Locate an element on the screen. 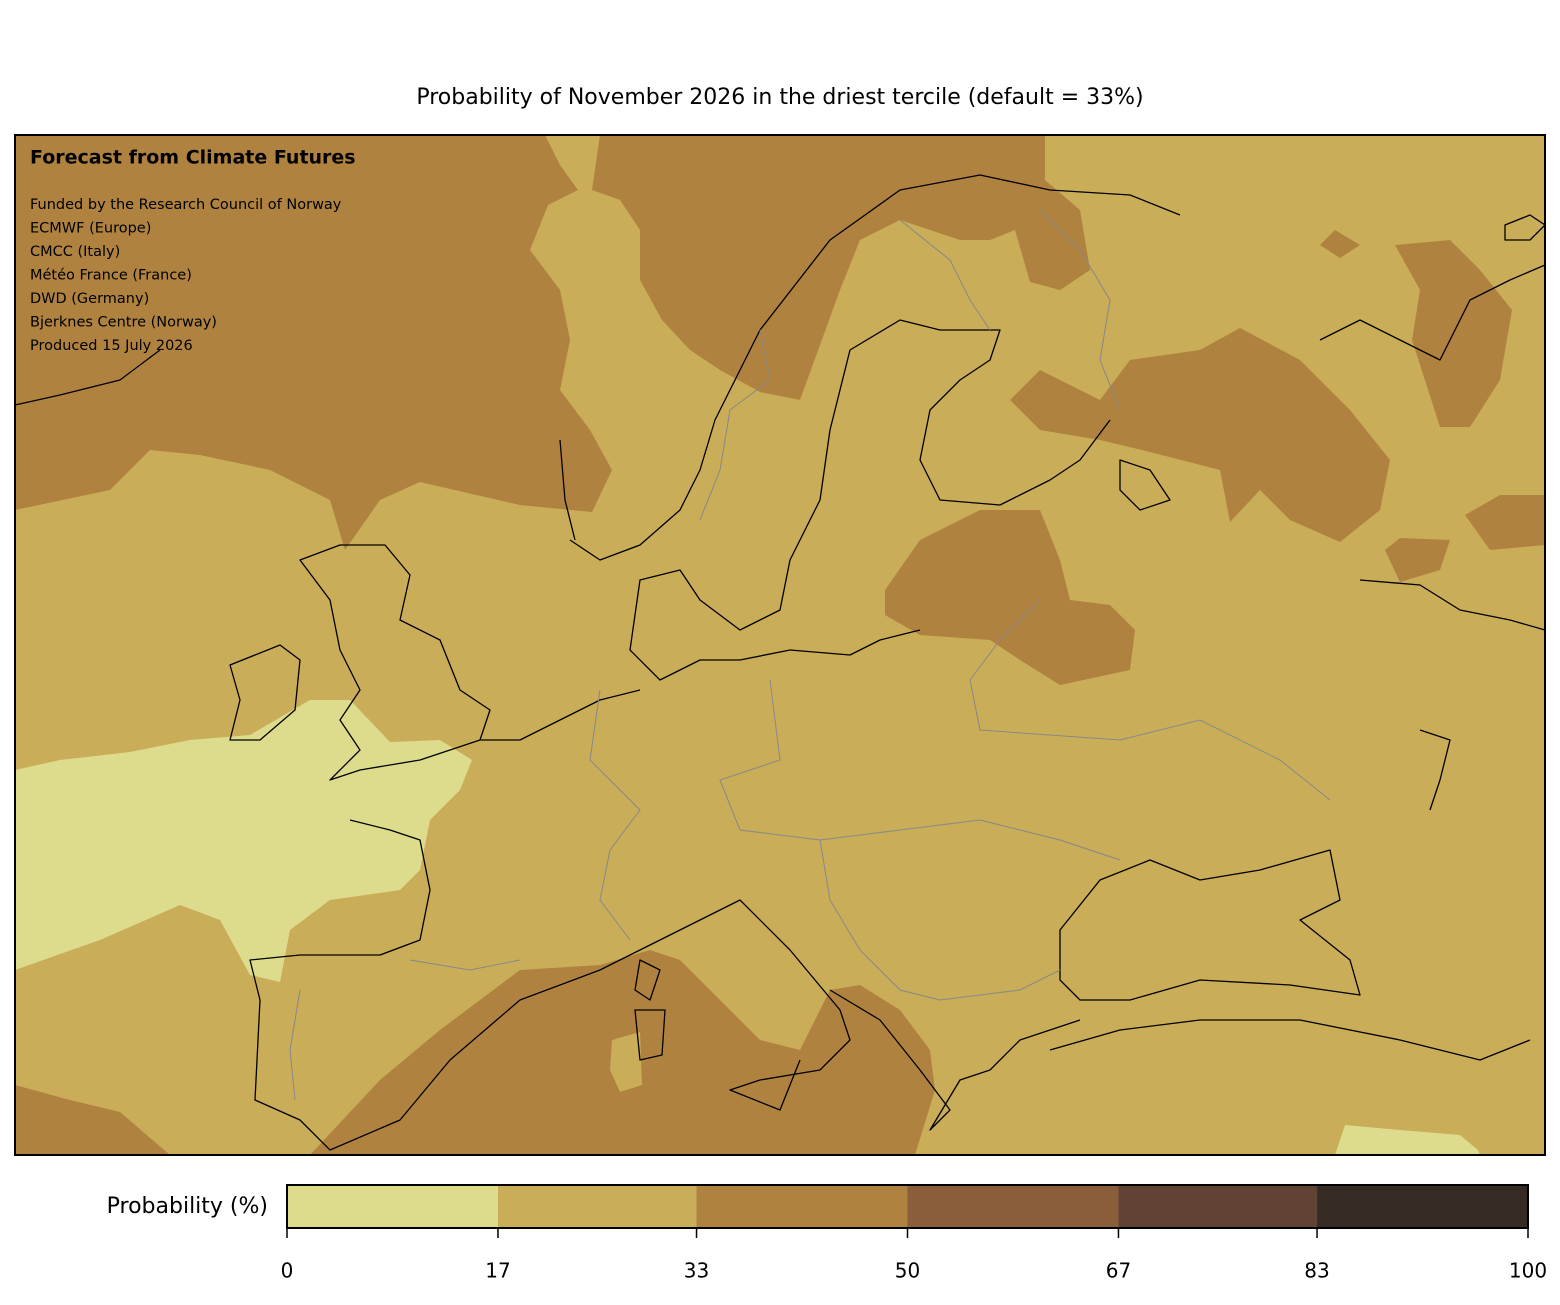 The height and width of the screenshot is (1305, 1560). colorbar-tick-label: 83 is located at coordinates (1316, 1271).